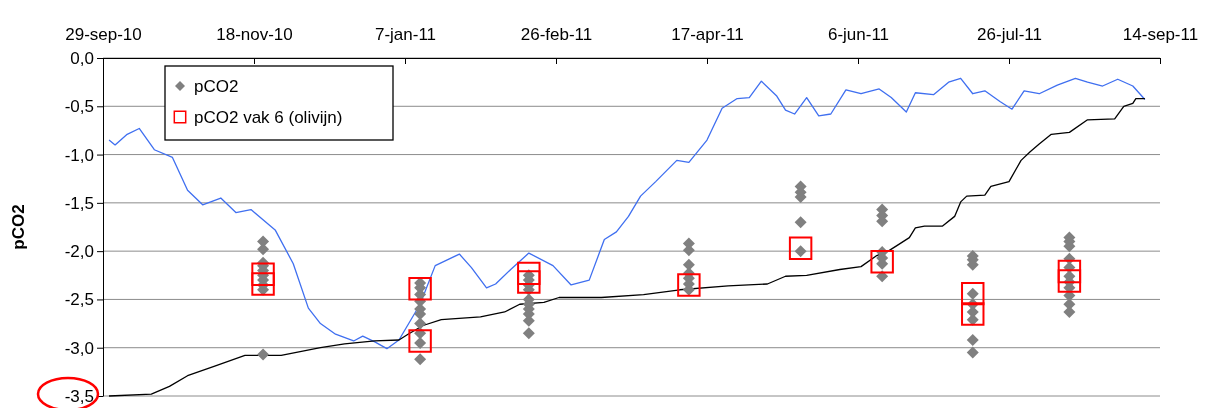 The height and width of the screenshot is (408, 1216). Describe the element at coordinates (1009, 34) in the screenshot. I see `x-tick-label: 26-jul-11` at that location.